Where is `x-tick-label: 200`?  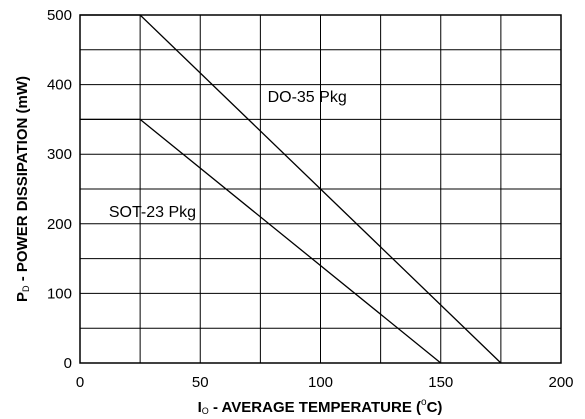
x-tick-label: 200 is located at coordinates (560, 382).